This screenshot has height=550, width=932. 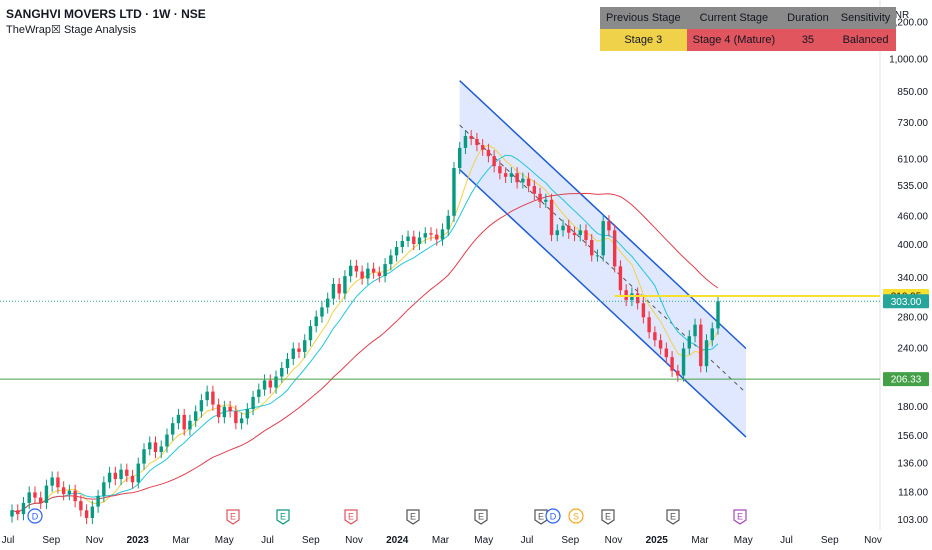 What do you see at coordinates (912, 92) in the screenshot?
I see `y-tick-label: 850.00` at bounding box center [912, 92].